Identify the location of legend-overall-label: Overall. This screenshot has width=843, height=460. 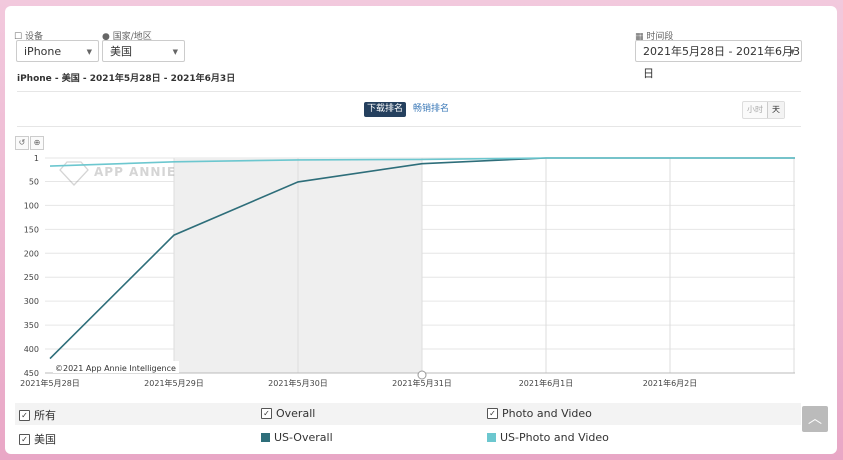
(296, 413).